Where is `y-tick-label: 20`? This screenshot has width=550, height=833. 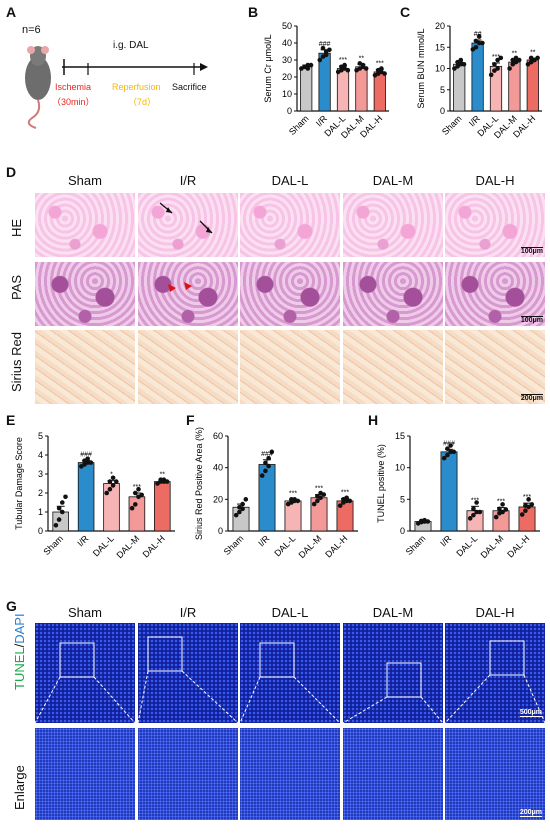 y-tick-label: 20 is located at coordinates (440, 26).